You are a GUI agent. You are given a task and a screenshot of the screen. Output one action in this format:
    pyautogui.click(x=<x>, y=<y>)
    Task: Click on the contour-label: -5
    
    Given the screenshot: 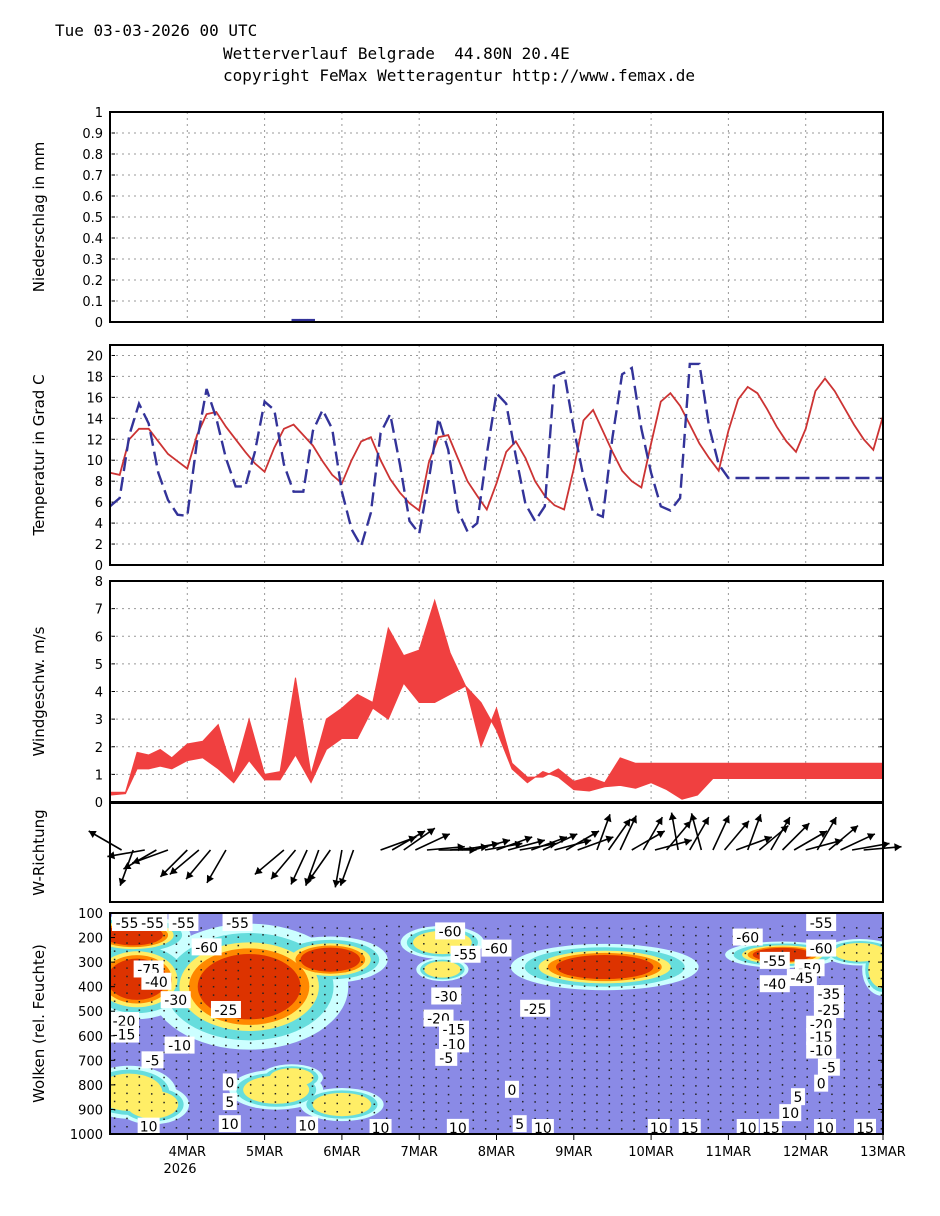 What is the action you would take?
    pyautogui.click(x=446, y=1057)
    